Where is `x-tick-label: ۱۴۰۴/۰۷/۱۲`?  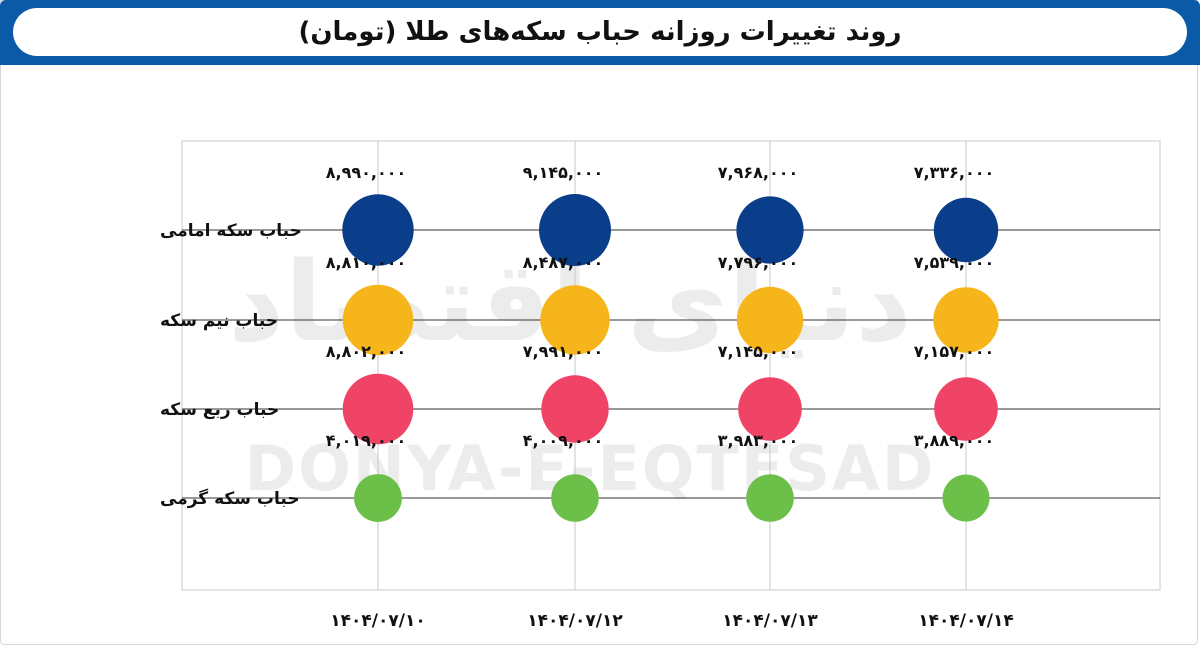 x-tick-label: ۱۴۰۴/۰۷/۱۲ is located at coordinates (575, 621).